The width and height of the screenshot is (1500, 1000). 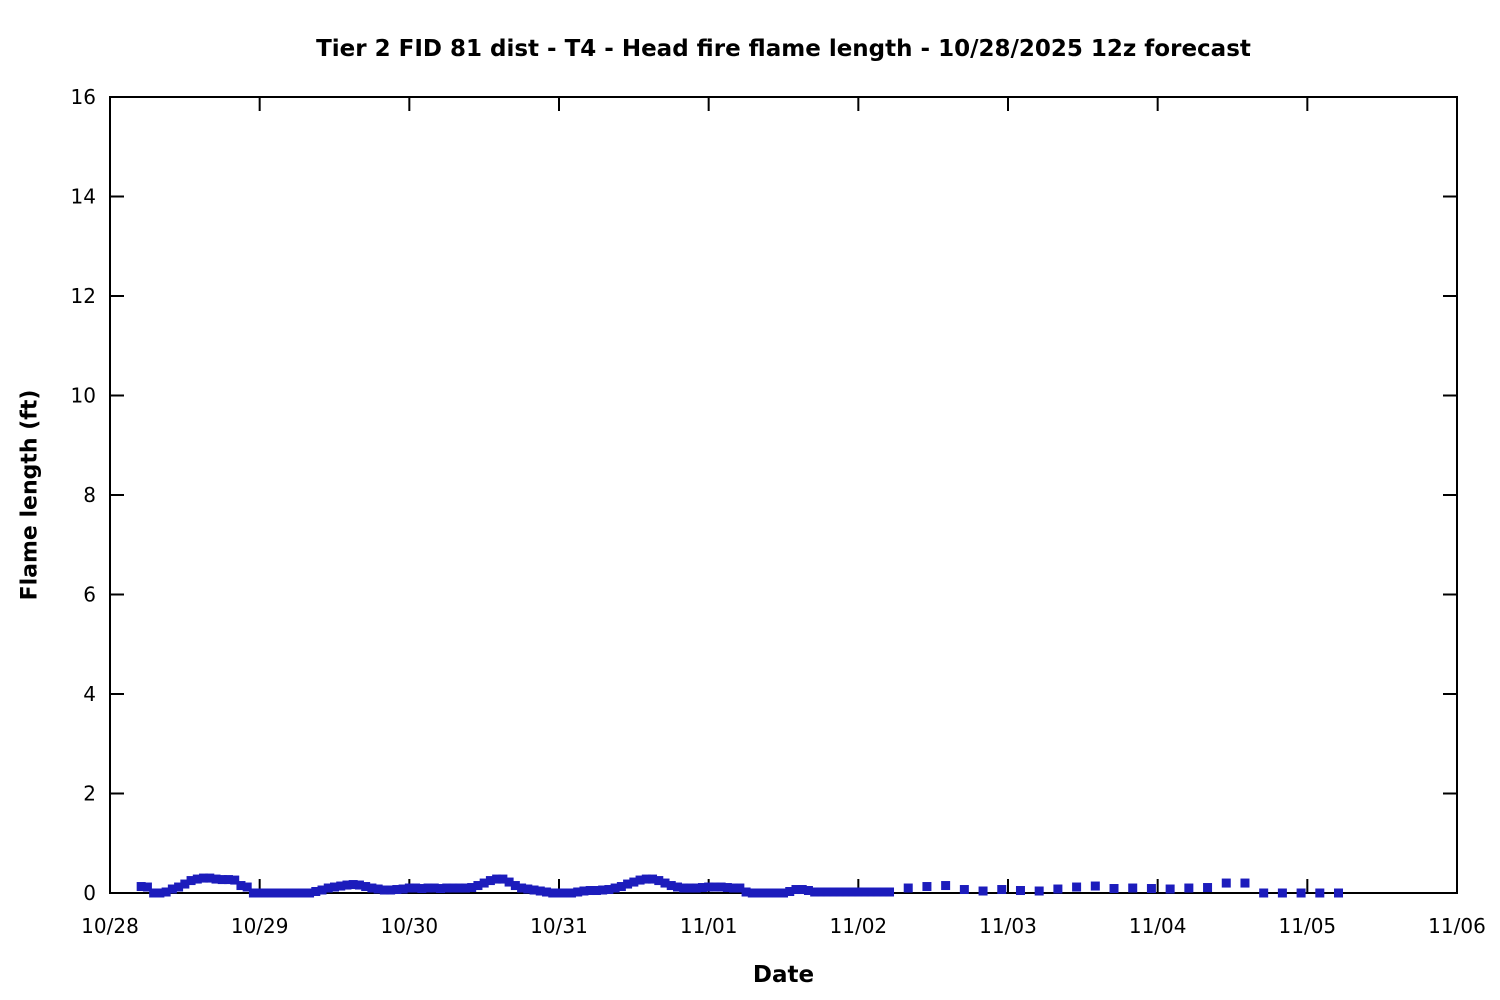 I want to click on svg-text: 4, so click(x=89, y=694).